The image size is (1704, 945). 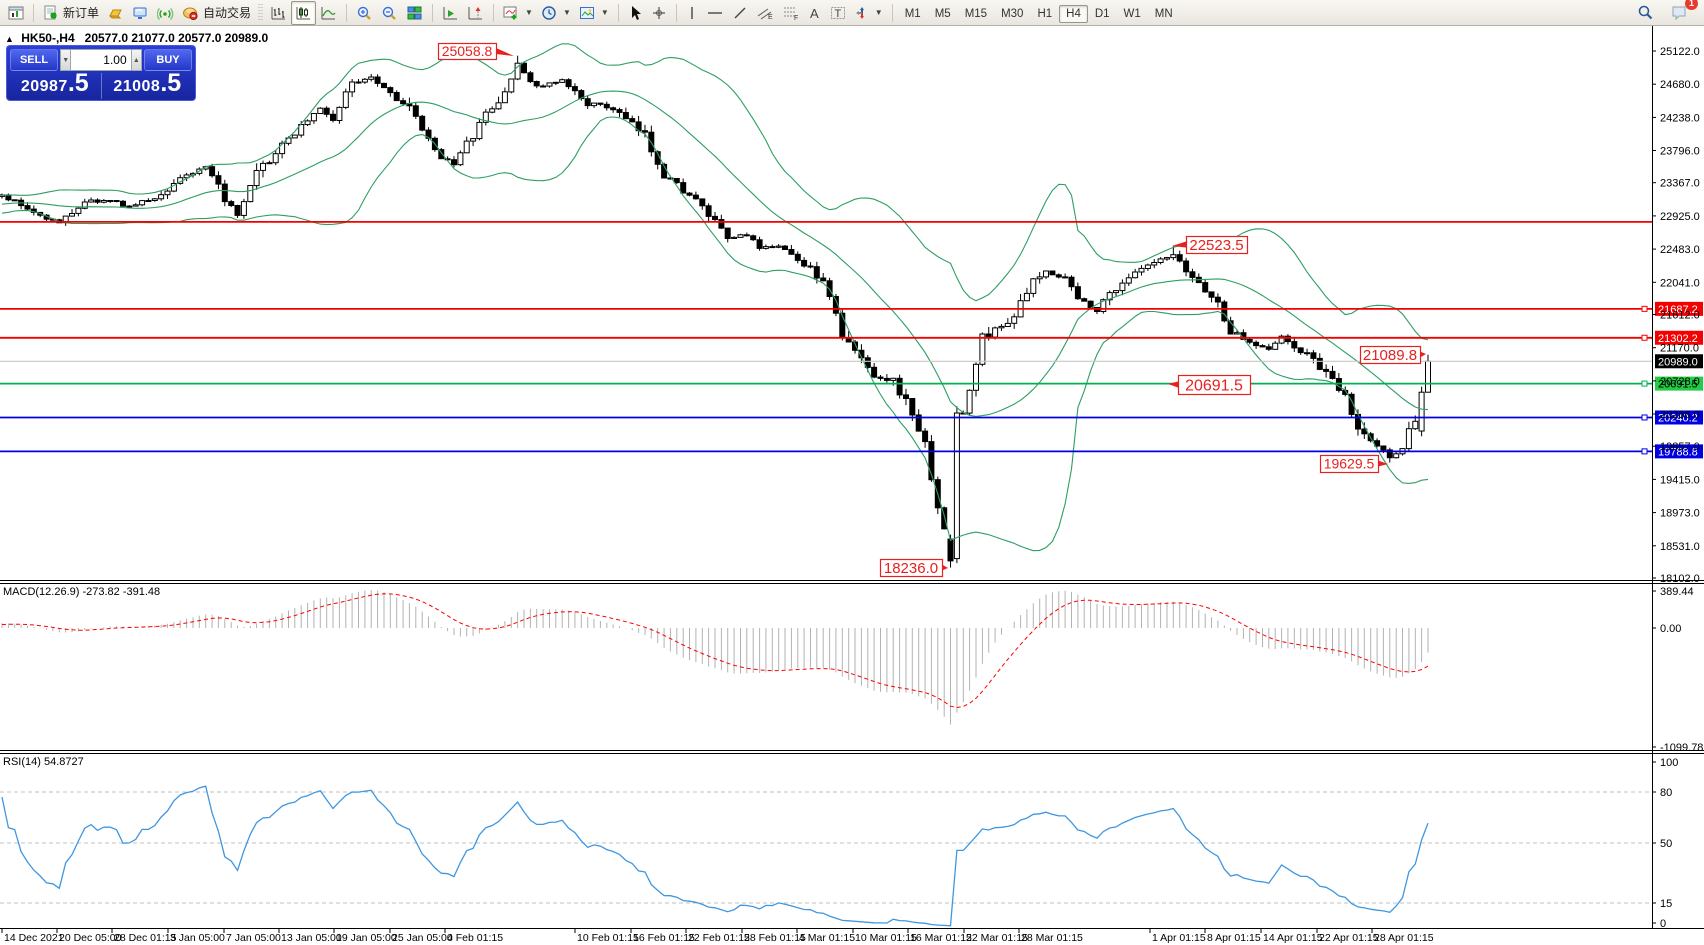 What do you see at coordinates (1210, 245) in the screenshot?
I see `price-annotation-22523.5: 22523.5` at bounding box center [1210, 245].